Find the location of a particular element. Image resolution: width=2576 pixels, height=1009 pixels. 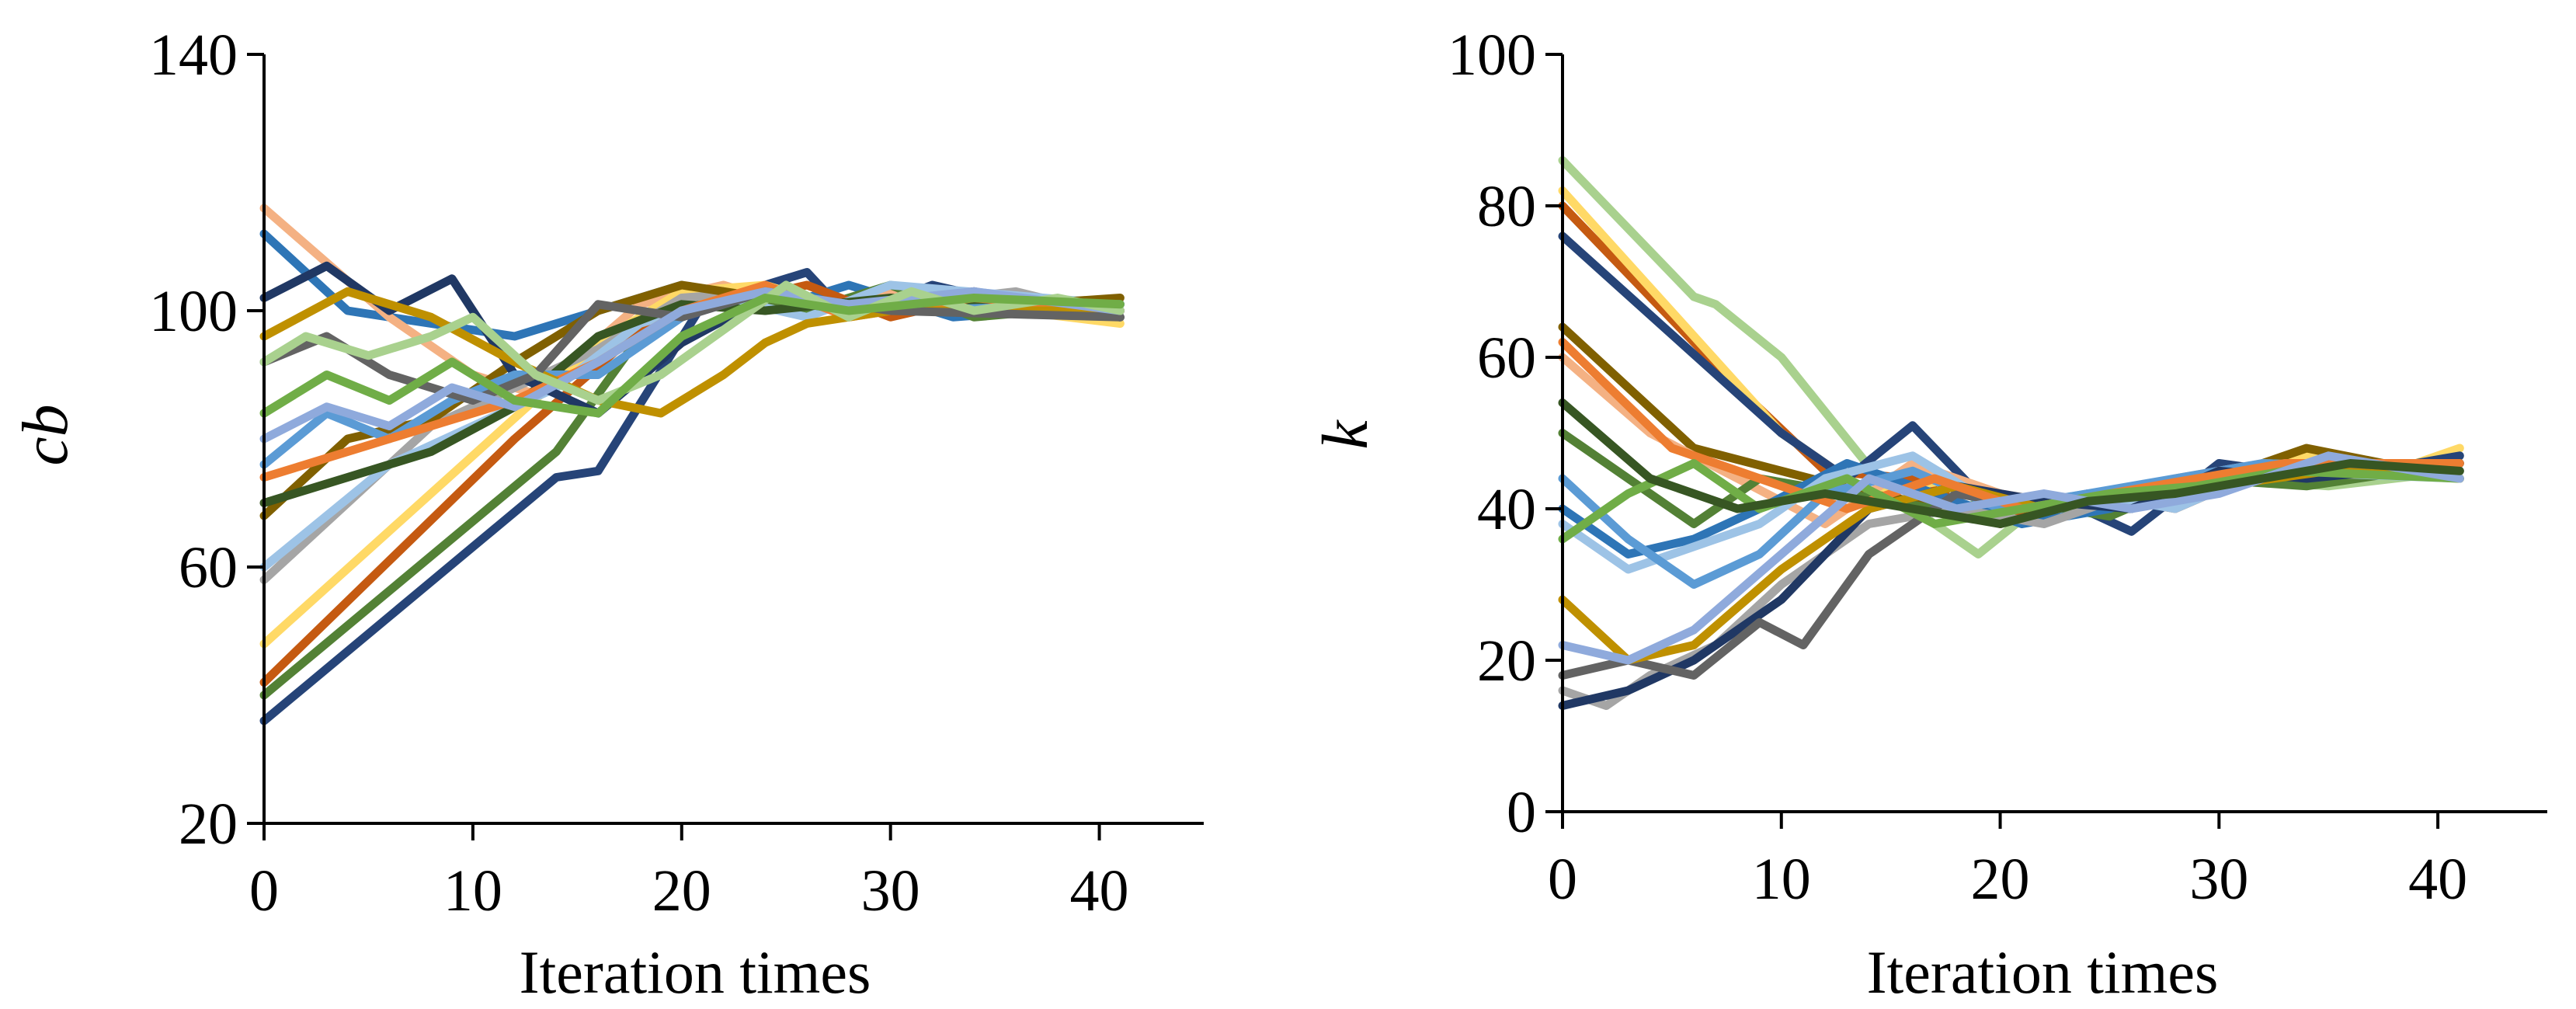

cb-x-tick-label: 40 is located at coordinates (1099, 891).